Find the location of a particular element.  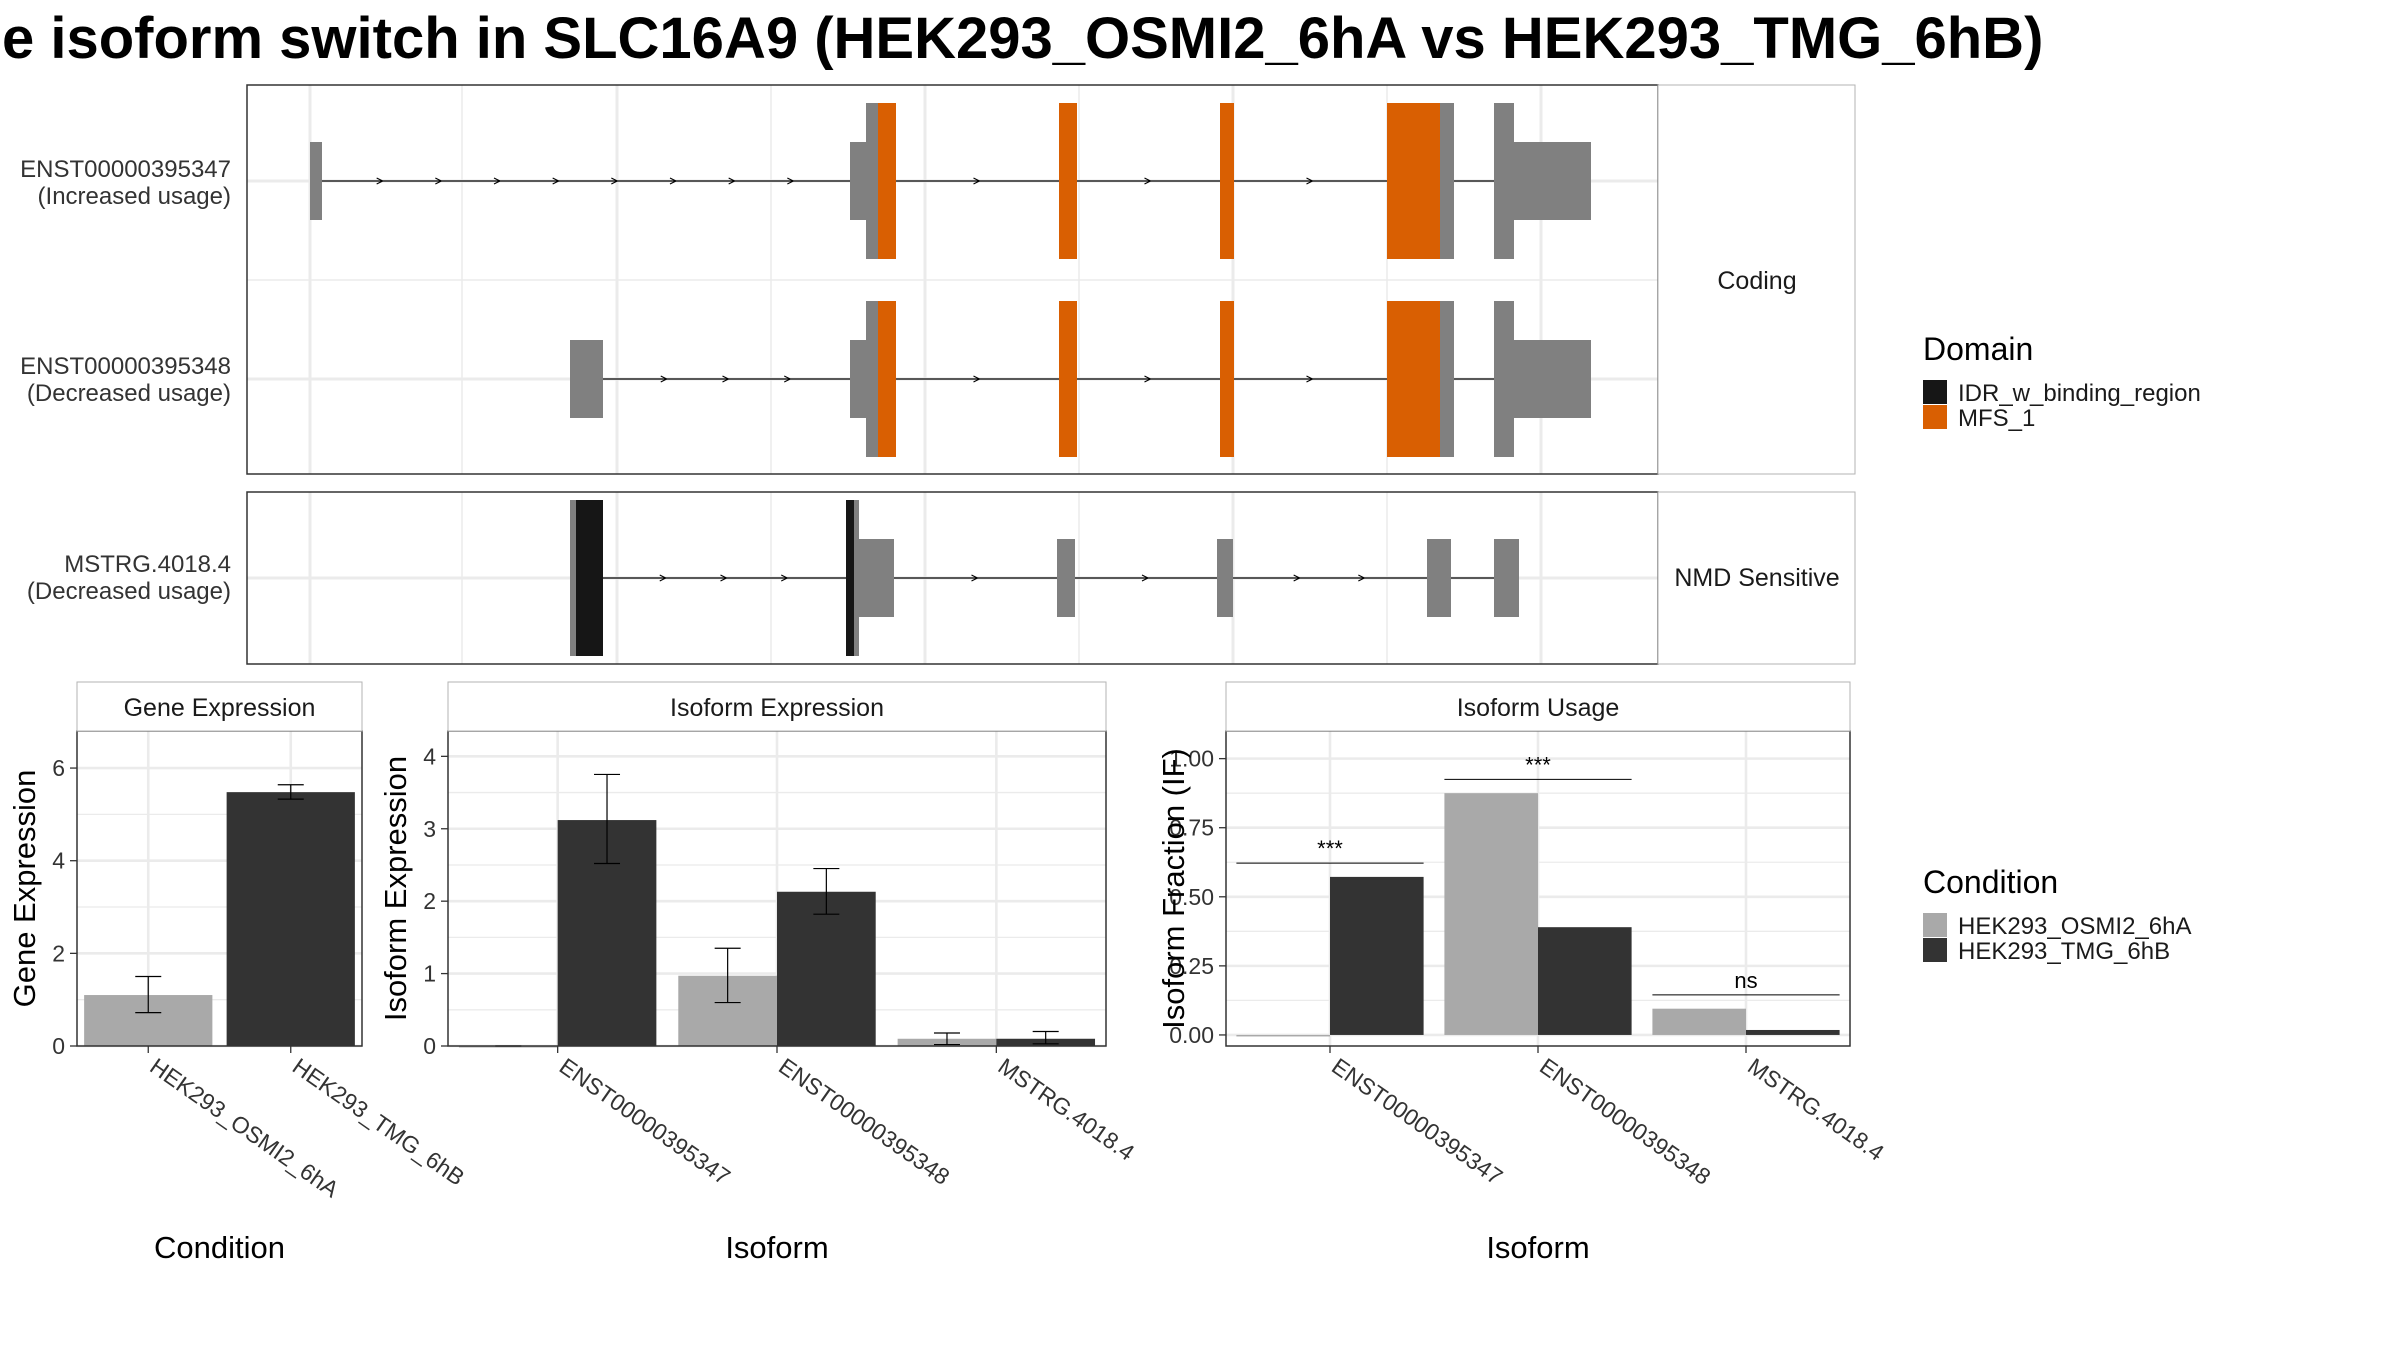

y-tick-label: 1 is located at coordinates (429, 974).